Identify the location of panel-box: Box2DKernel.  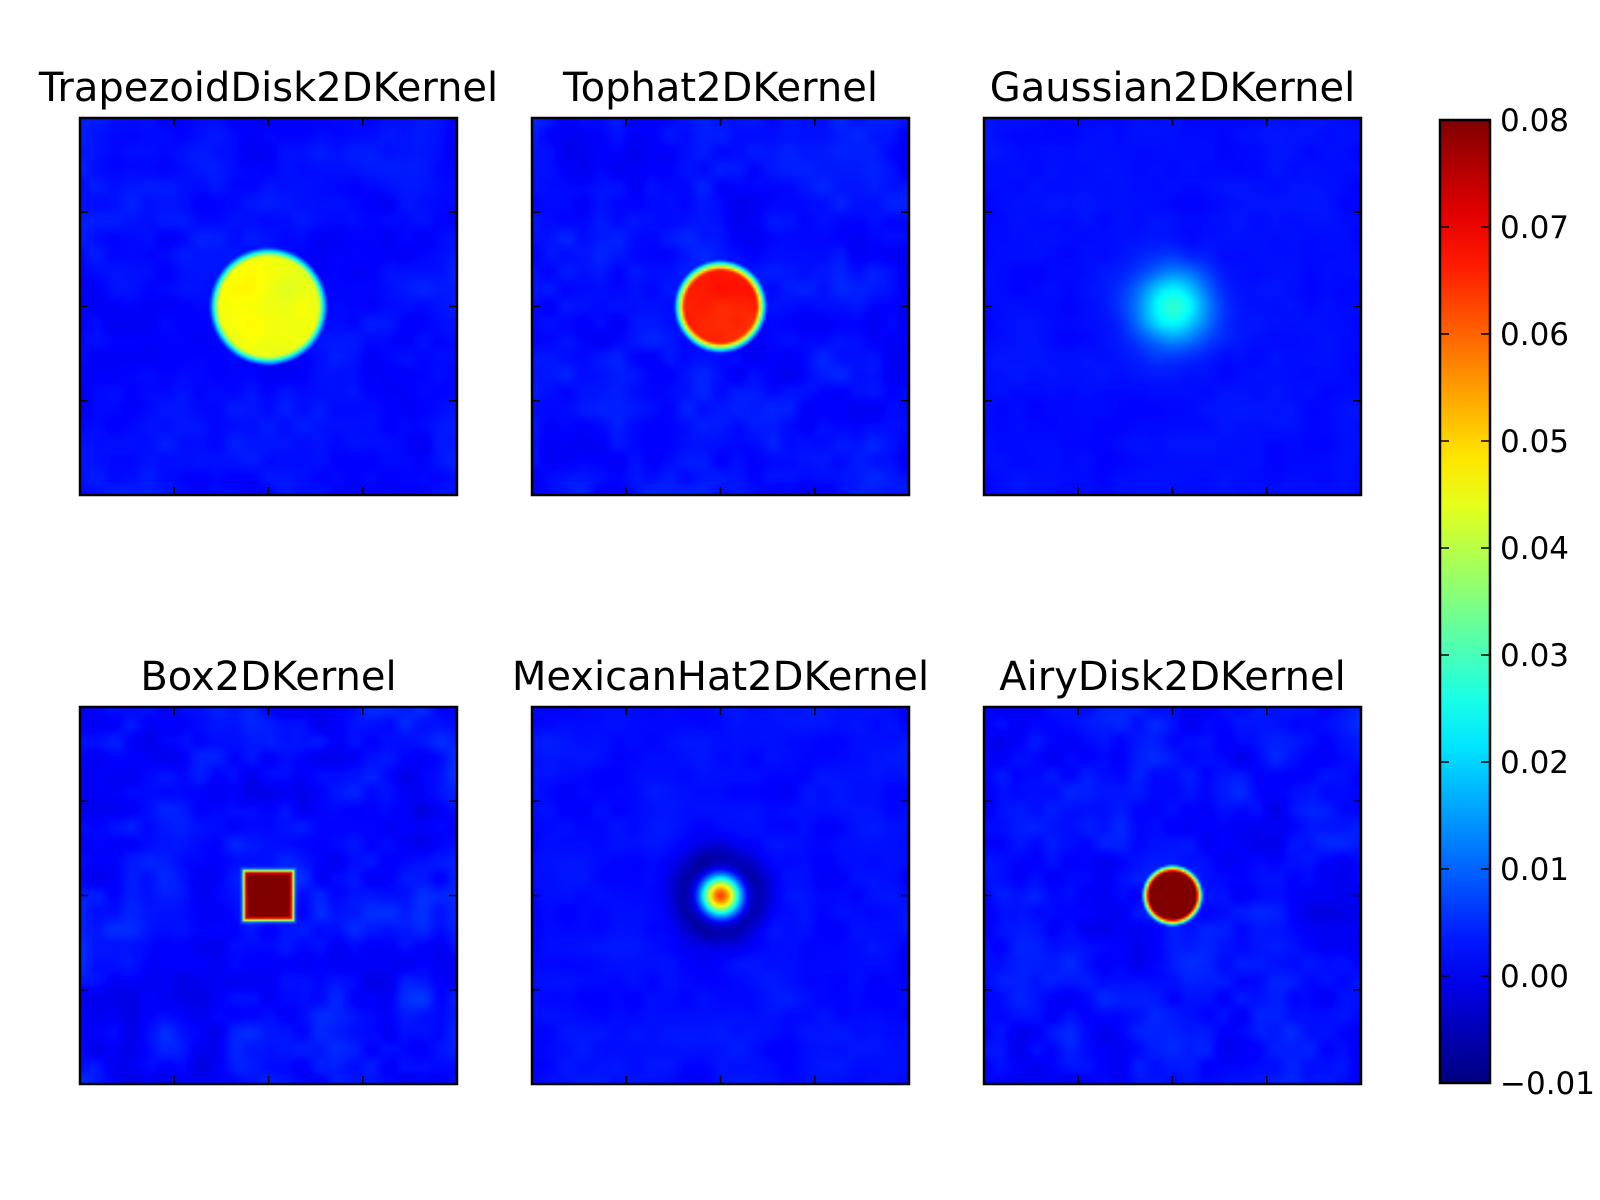
(268, 870).